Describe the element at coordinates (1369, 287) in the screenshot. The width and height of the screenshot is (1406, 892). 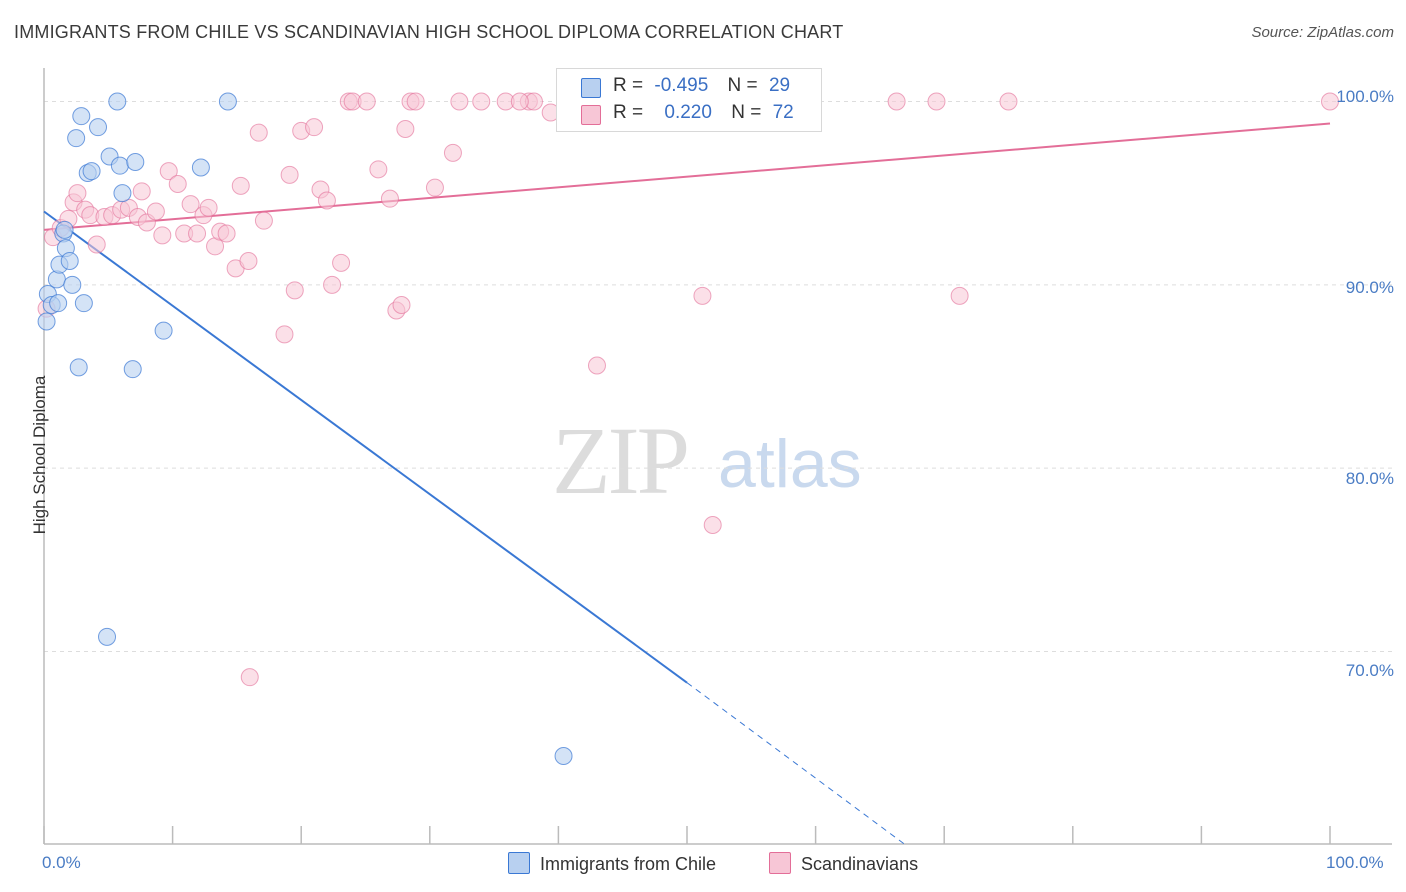
I see `y-tick-label-90: 90.0%` at that location.